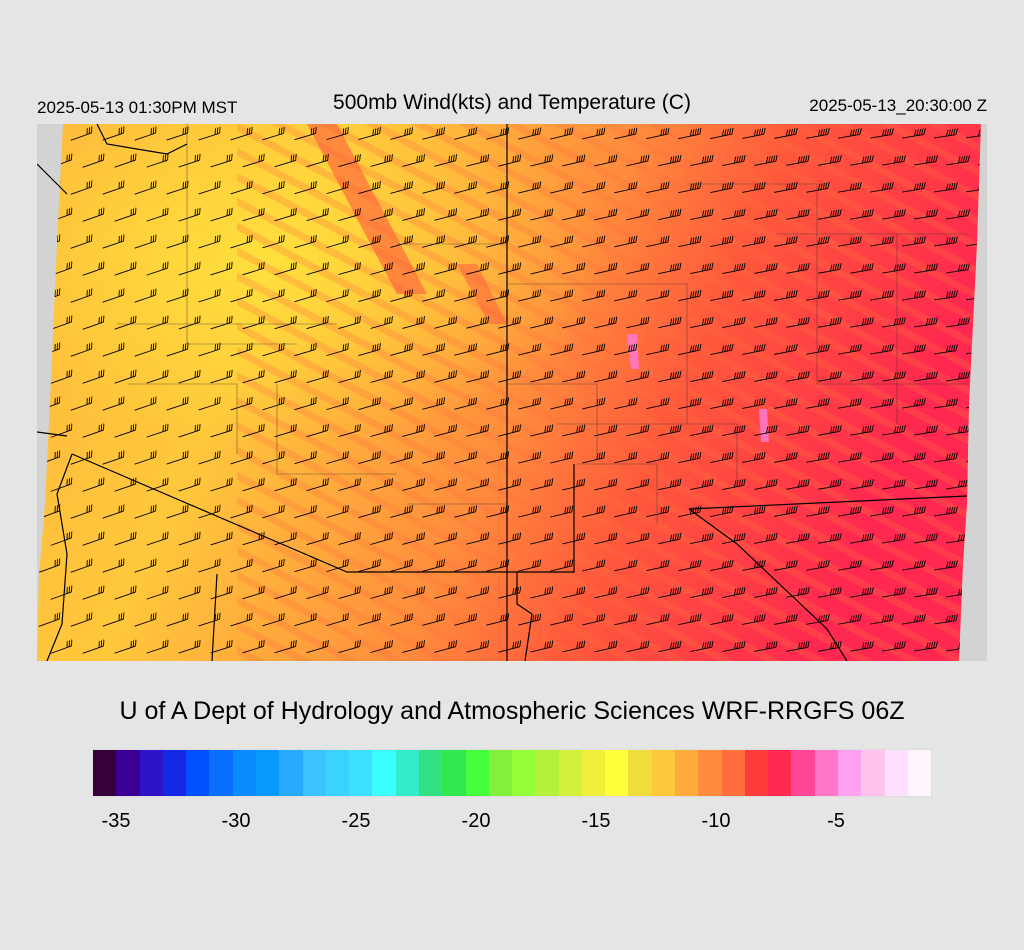 The height and width of the screenshot is (950, 1024). I want to click on temperature-colorbar, so click(512, 773).